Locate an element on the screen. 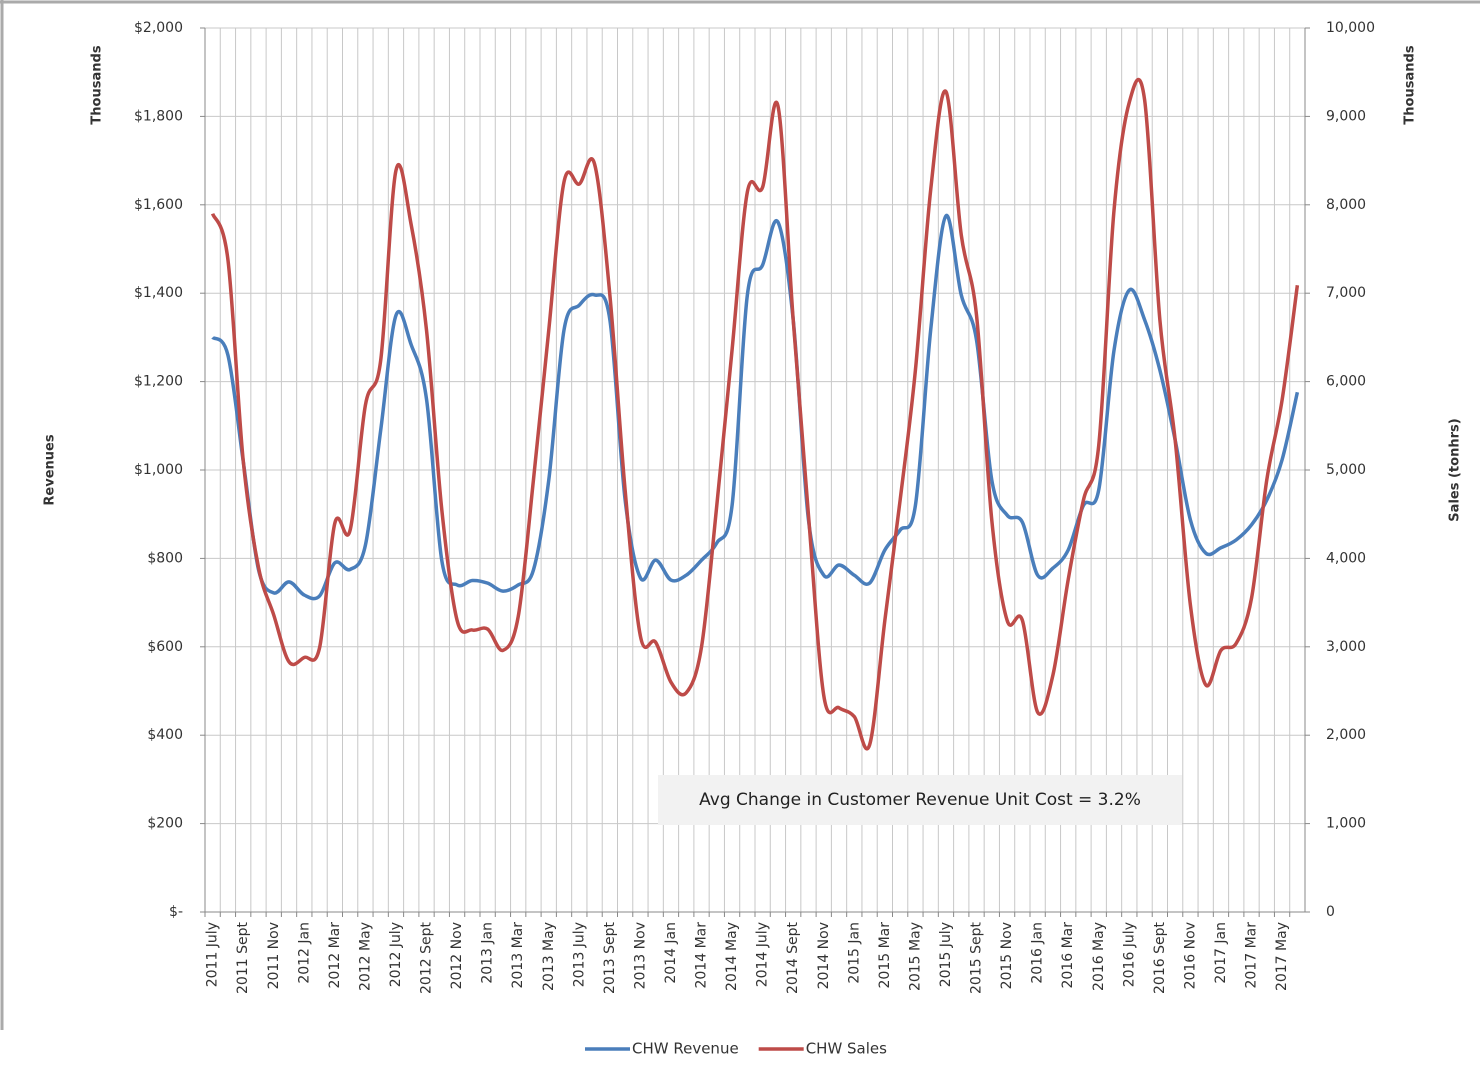  x-tick-label: 2011 July is located at coordinates (213, 954).